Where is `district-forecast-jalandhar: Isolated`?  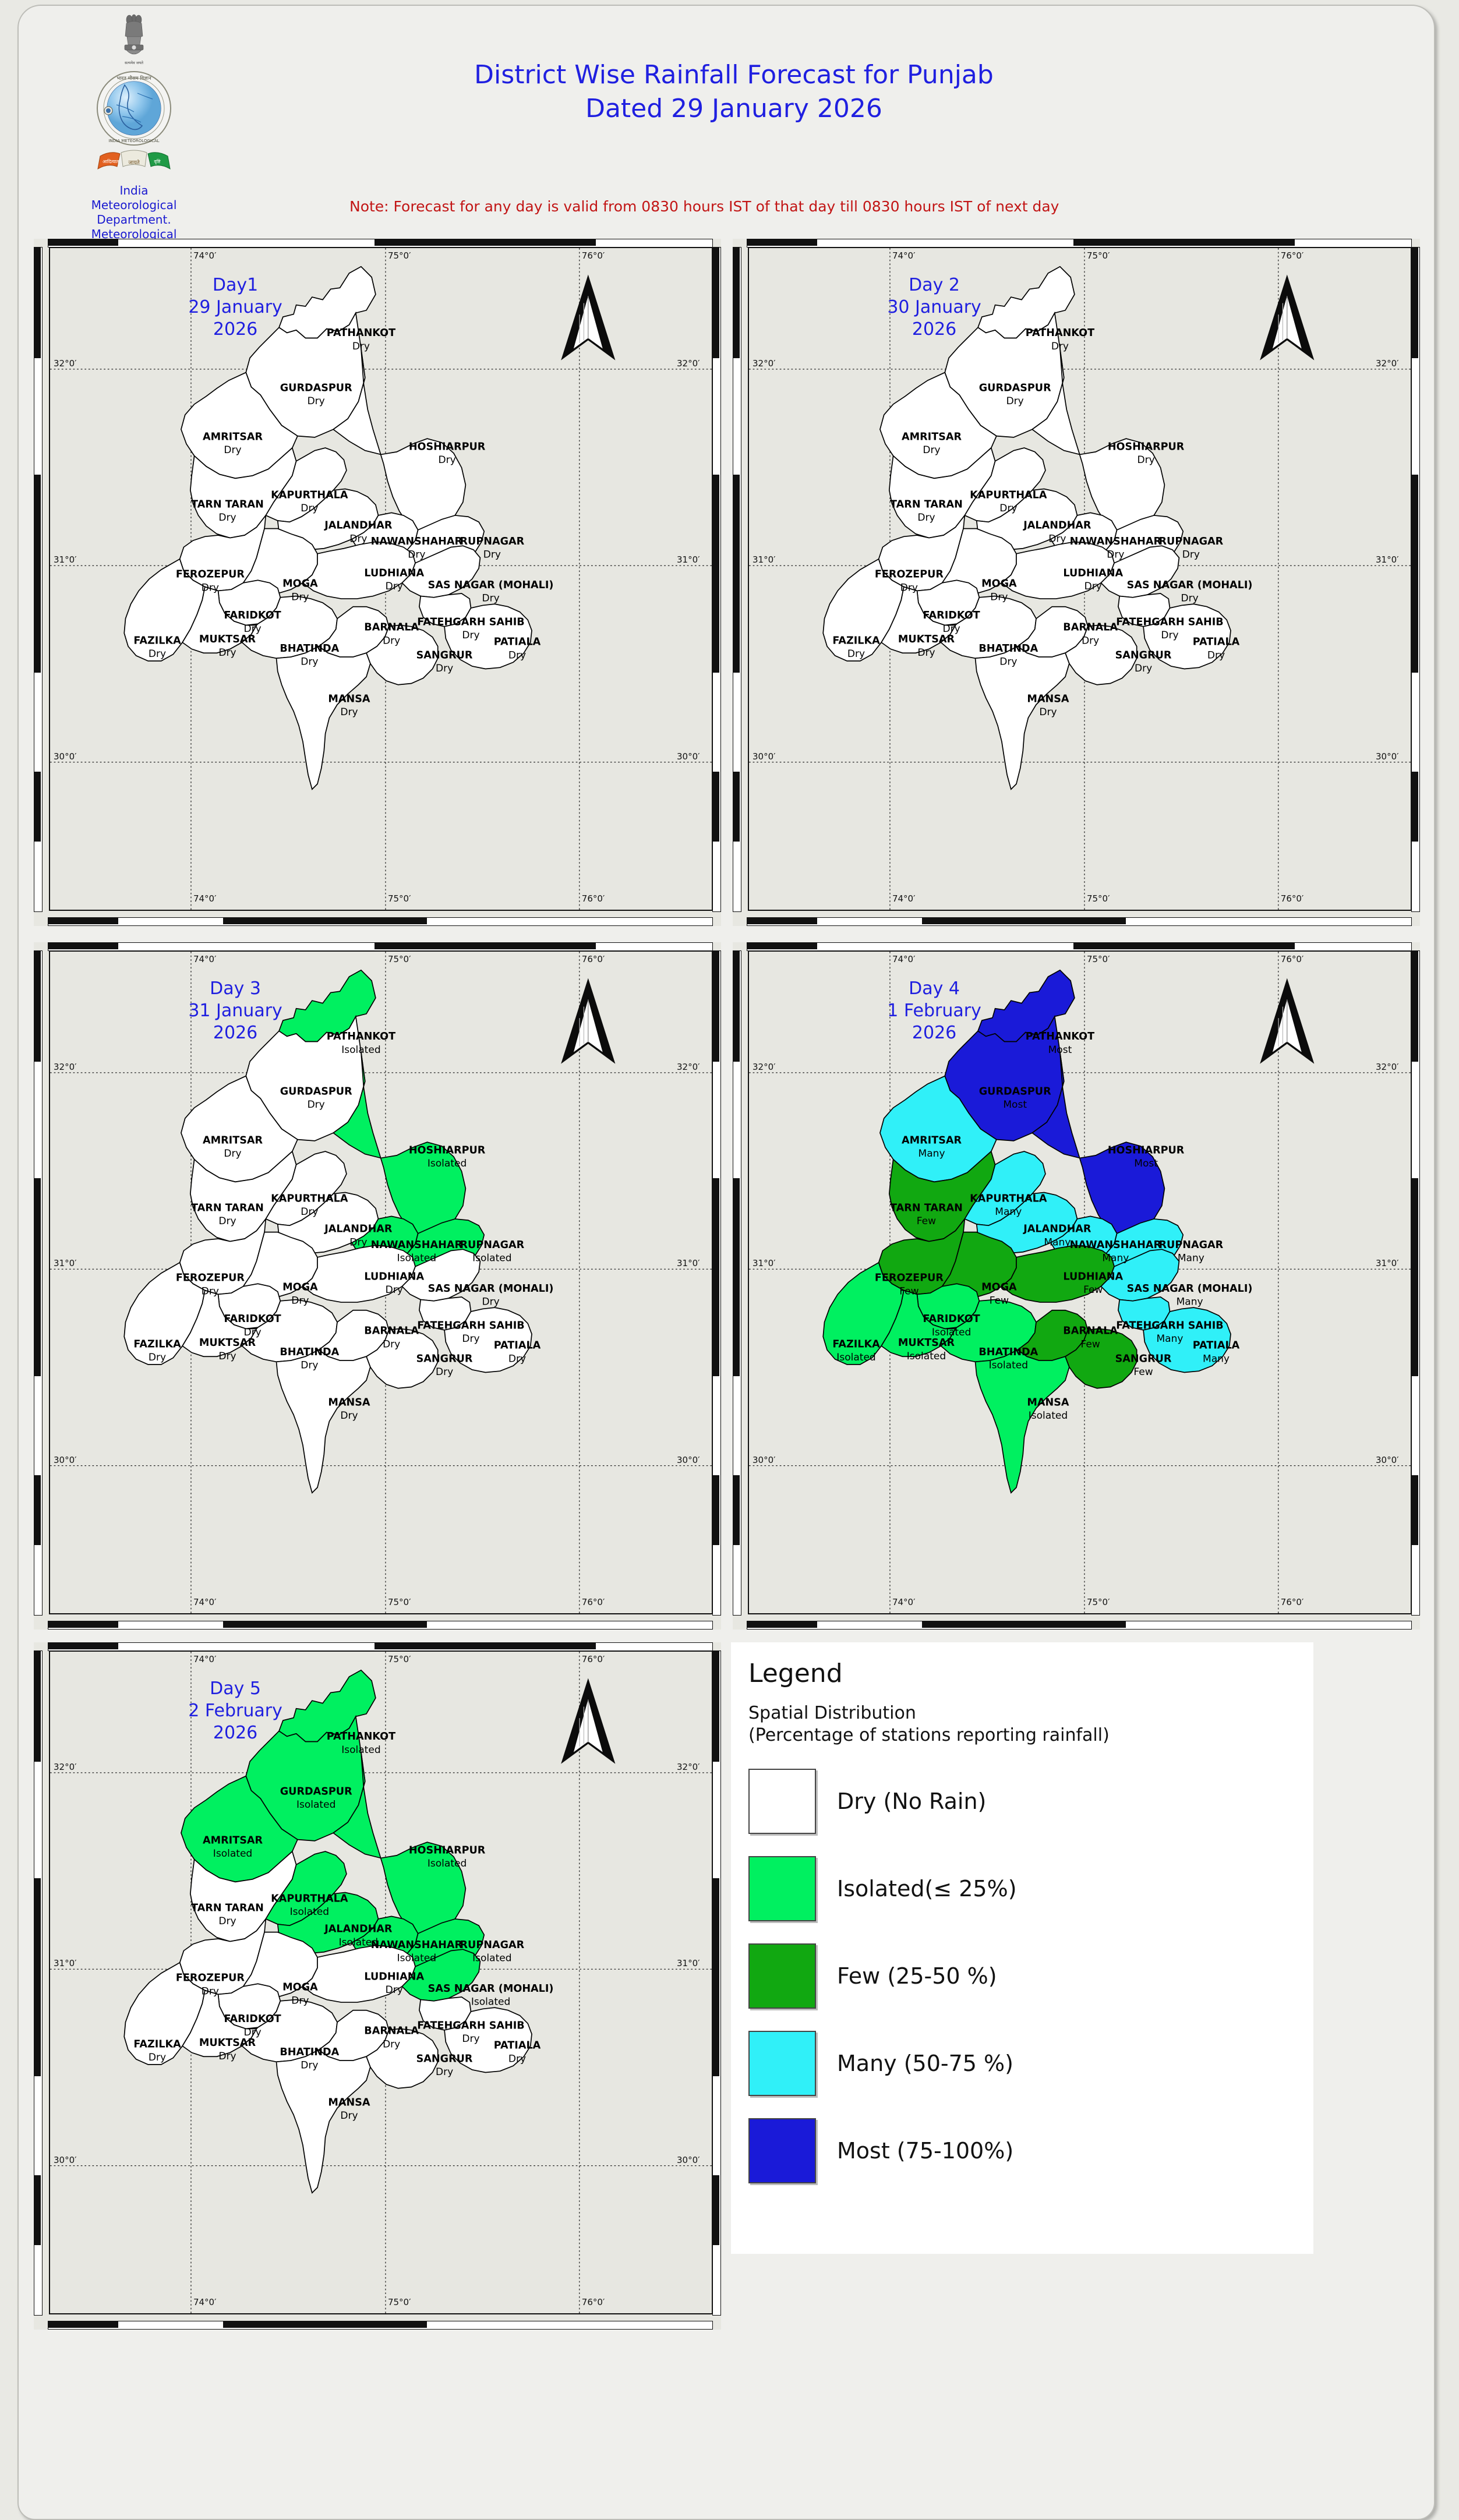 district-forecast-jalandhar: Isolated is located at coordinates (358, 1942).